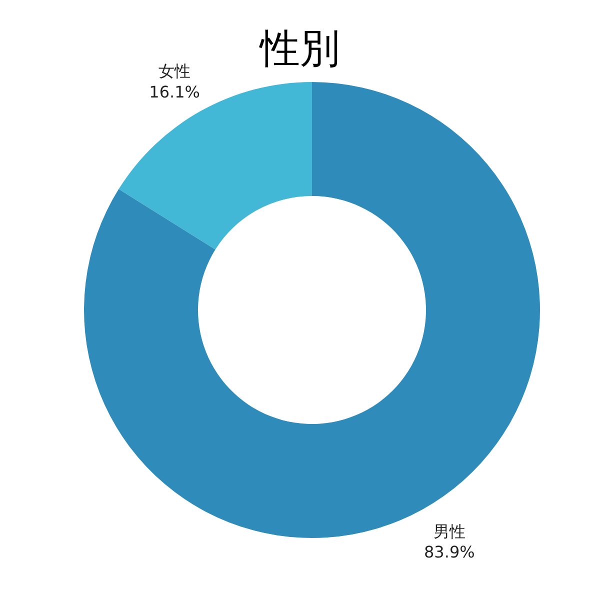  Describe the element at coordinates (174, 92) in the screenshot. I see `data-label: 16.1%` at that location.